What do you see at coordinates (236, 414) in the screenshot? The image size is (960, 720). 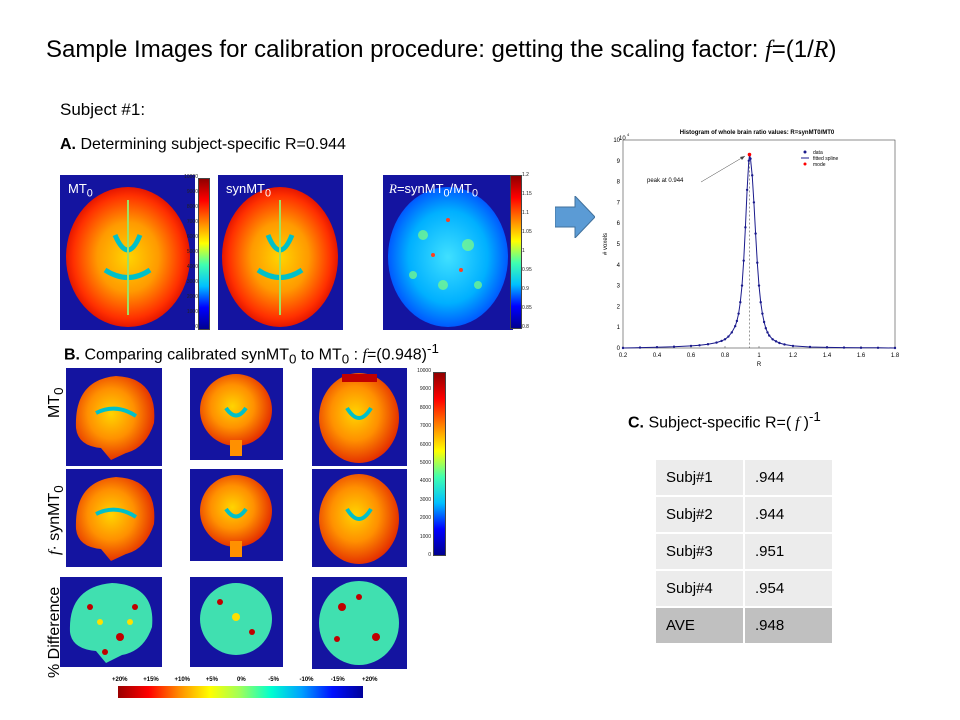 I see `mt0-coronal-image` at bounding box center [236, 414].